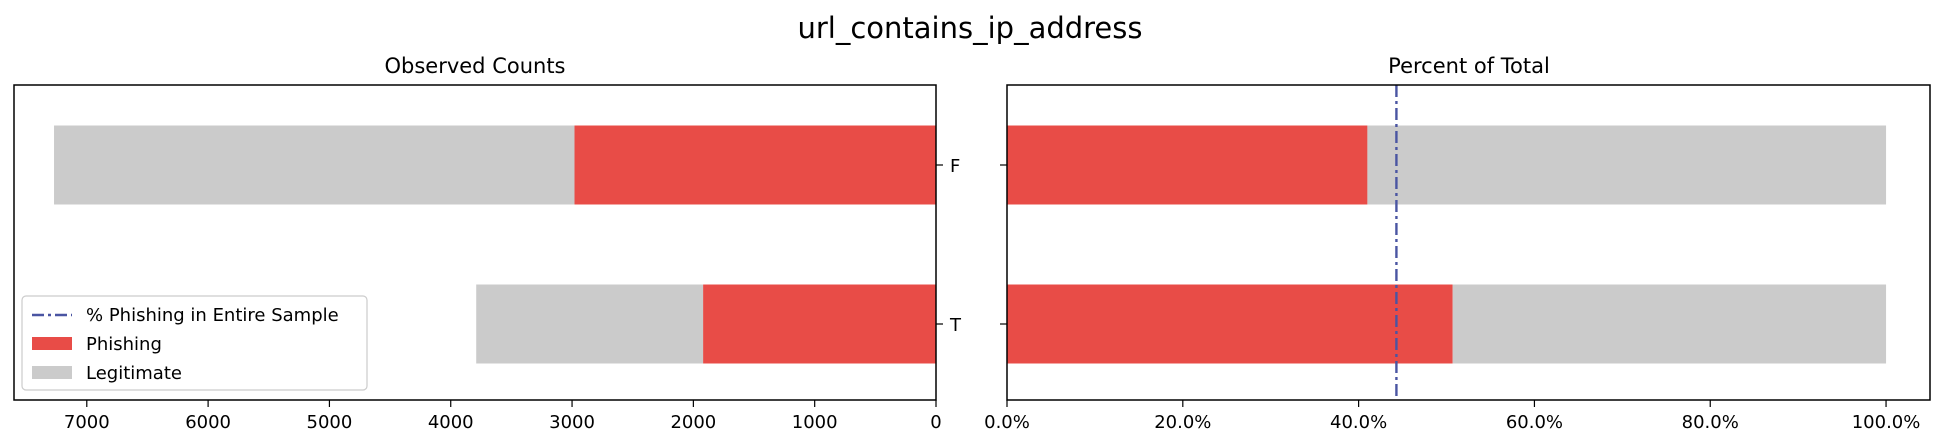  What do you see at coordinates (124, 344) in the screenshot?
I see `legend-label-phishing: Phishing` at bounding box center [124, 344].